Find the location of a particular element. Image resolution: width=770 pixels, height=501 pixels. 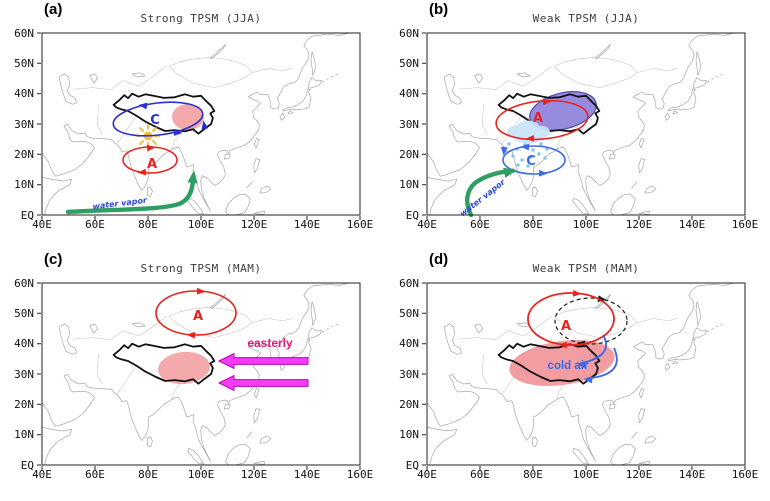

panel-letter: (b) is located at coordinates (439, 9).